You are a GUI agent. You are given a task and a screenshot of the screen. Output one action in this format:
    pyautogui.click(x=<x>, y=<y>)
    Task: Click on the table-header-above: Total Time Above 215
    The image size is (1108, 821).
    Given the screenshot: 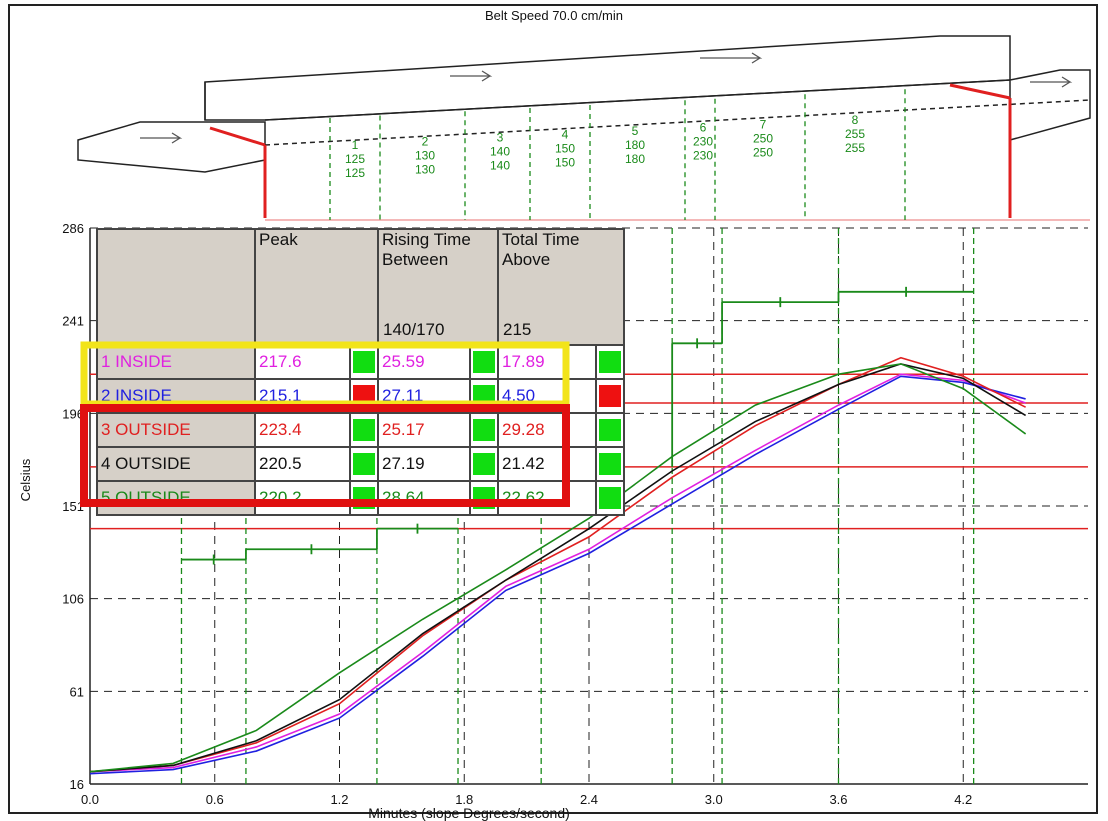 What is the action you would take?
    pyautogui.click(x=561, y=287)
    